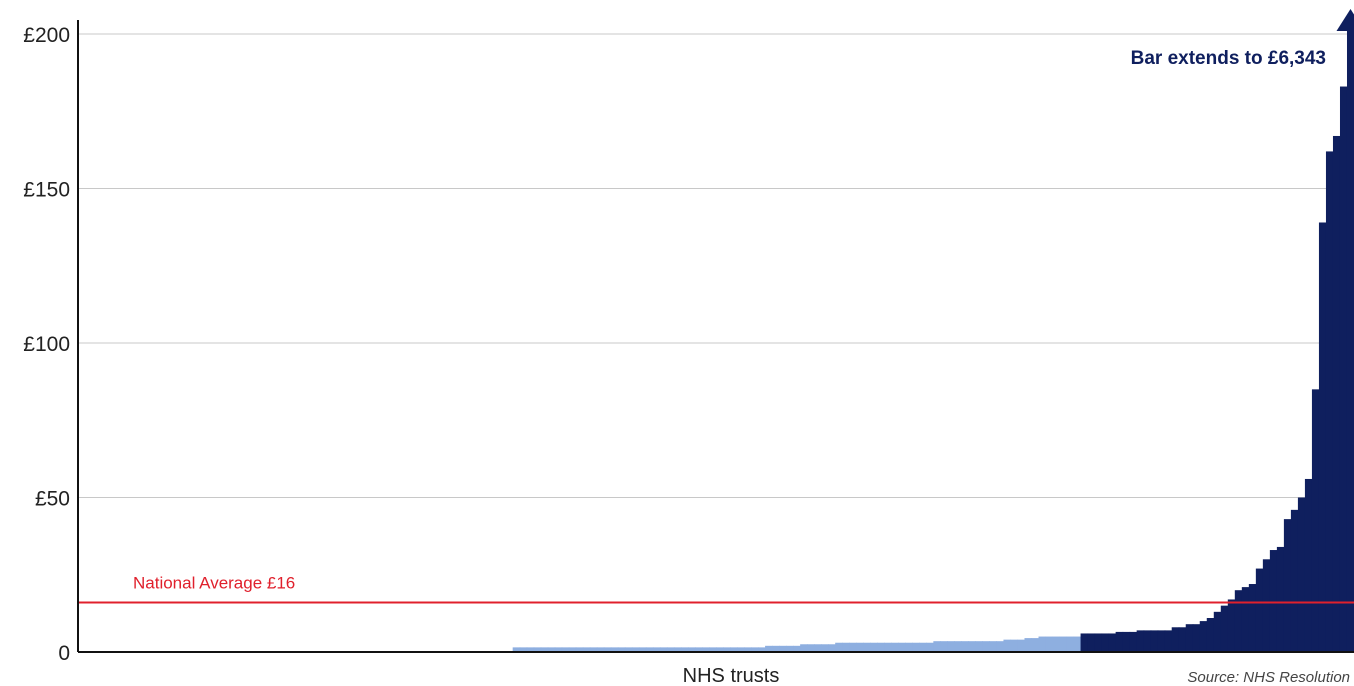 The width and height of the screenshot is (1354, 686). Describe the element at coordinates (52, 499) in the screenshot. I see `y-tick-label: £50` at that location.